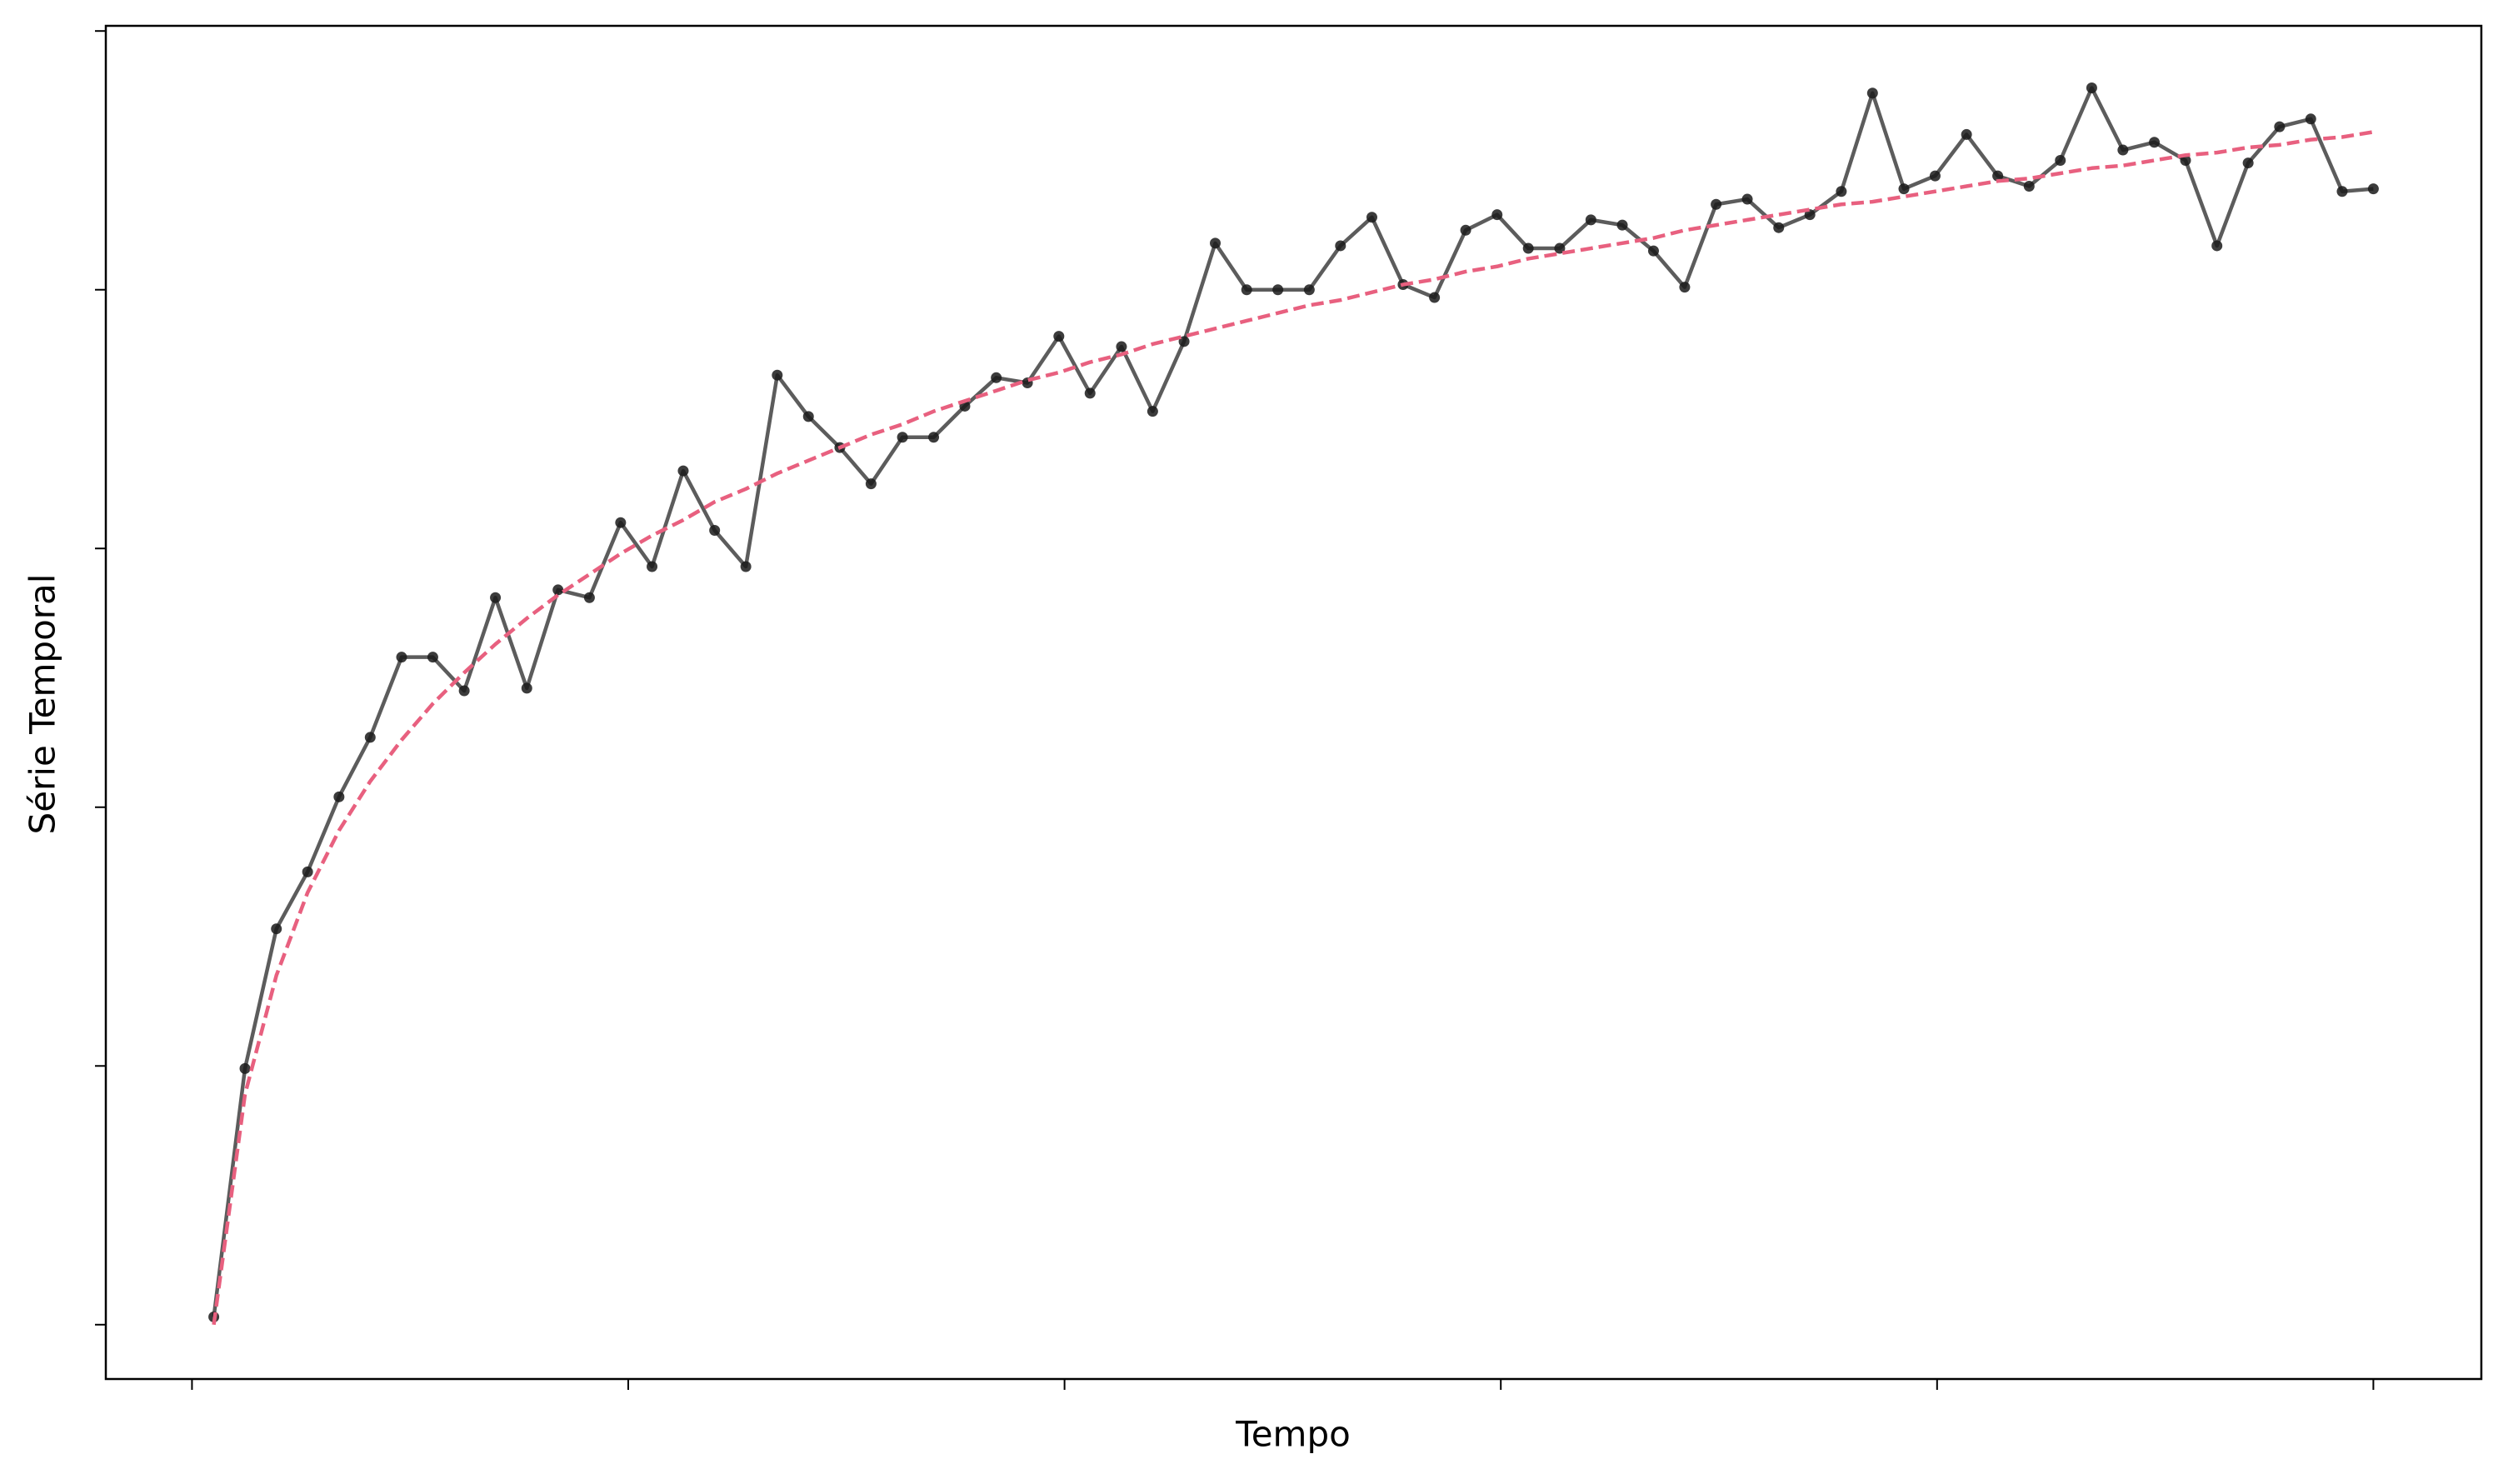  Describe the element at coordinates (42, 704) in the screenshot. I see `y-axis-label: Série Temporal` at that location.